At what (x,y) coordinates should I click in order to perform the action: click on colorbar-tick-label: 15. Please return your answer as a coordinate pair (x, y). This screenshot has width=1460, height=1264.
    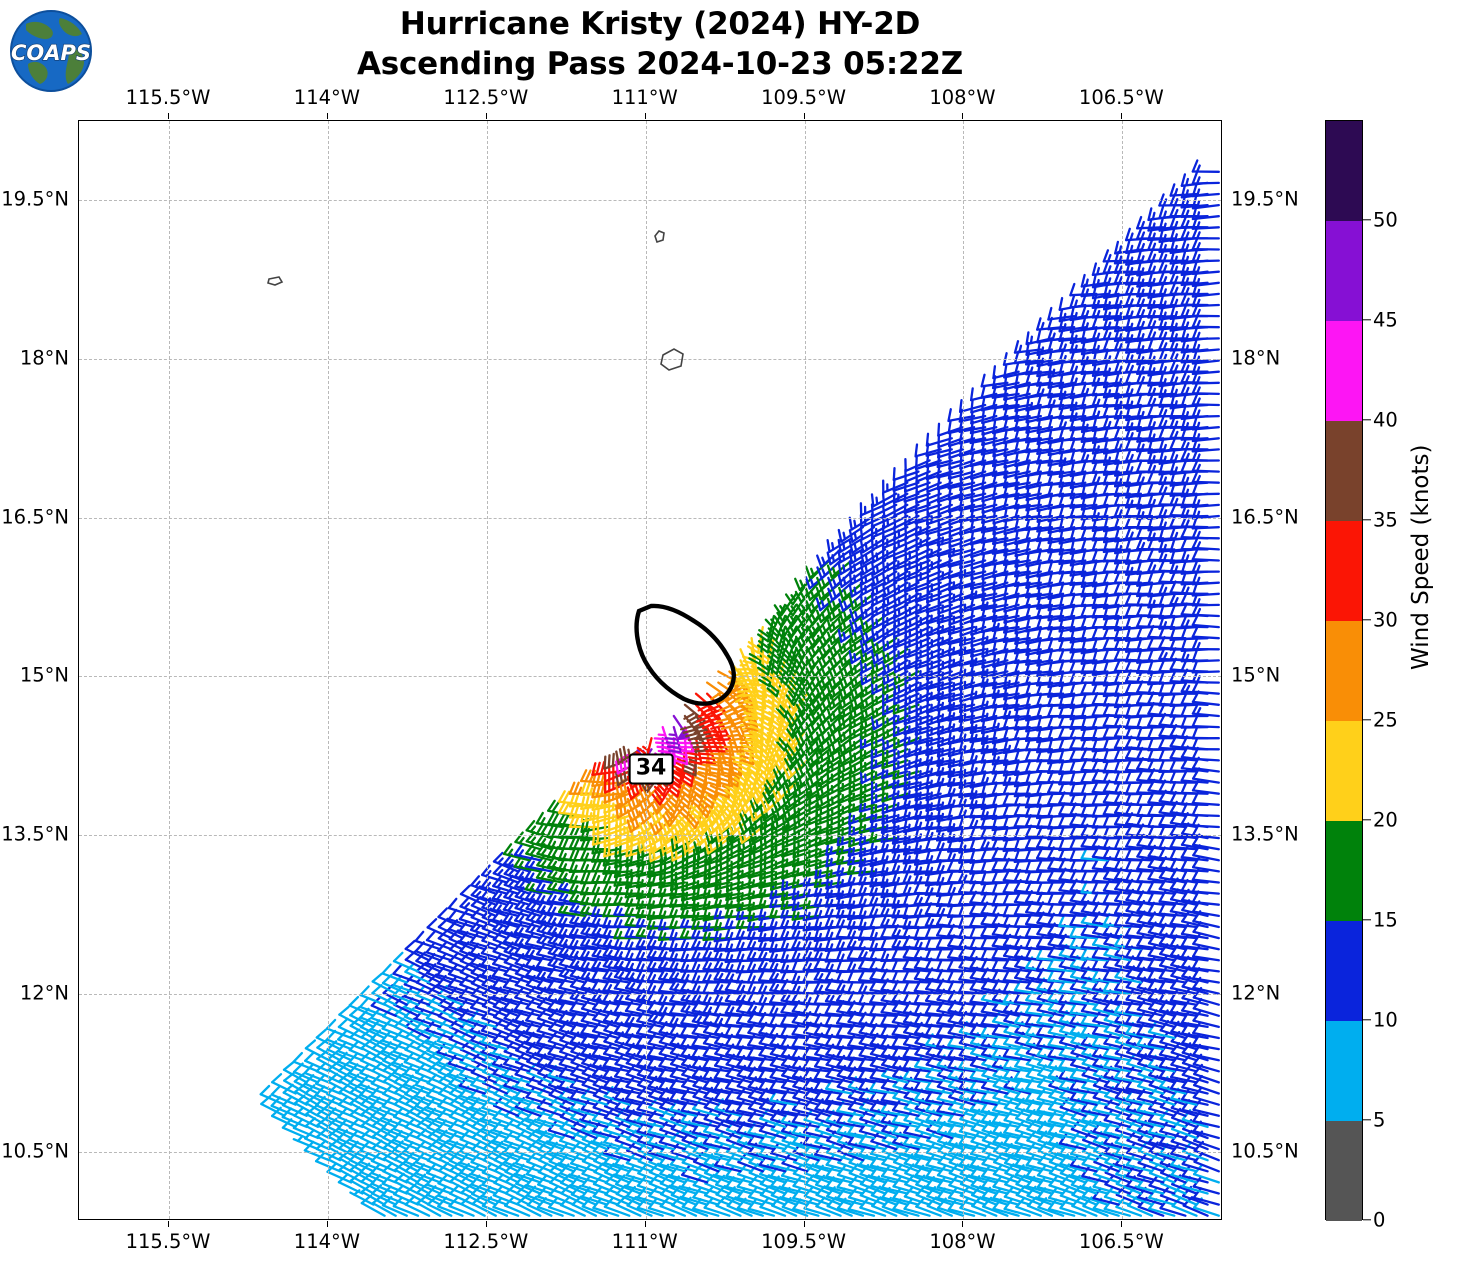
    Looking at the image, I should click on (1385, 920).